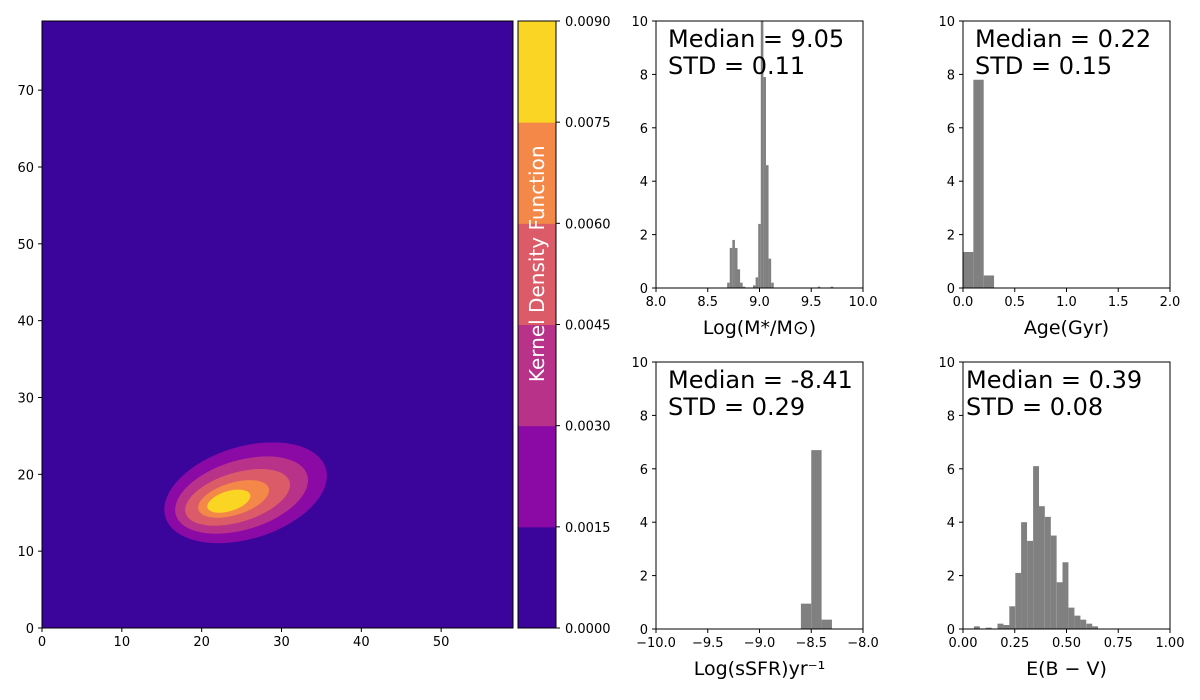 The image size is (1200, 700). I want to click on kde-x-tick-label: 0, so click(42, 642).